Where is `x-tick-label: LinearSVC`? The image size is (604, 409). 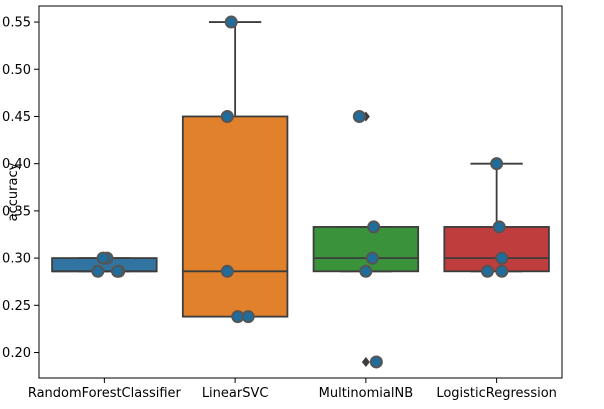
x-tick-label: LinearSVC is located at coordinates (235, 393).